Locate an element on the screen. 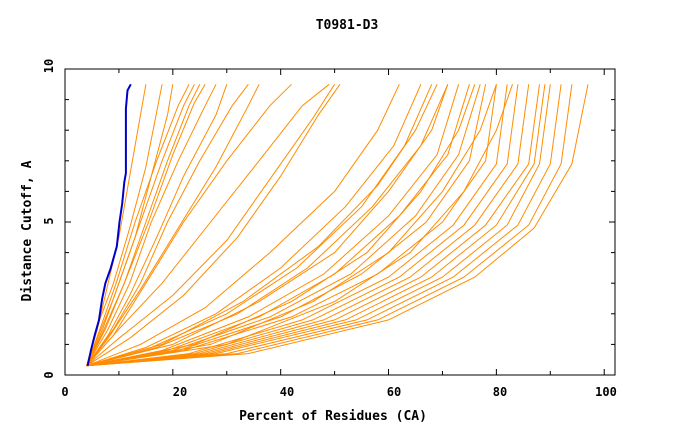 The width and height of the screenshot is (680, 440). x-axis-label: Percent of Residues (CA) is located at coordinates (333, 416).